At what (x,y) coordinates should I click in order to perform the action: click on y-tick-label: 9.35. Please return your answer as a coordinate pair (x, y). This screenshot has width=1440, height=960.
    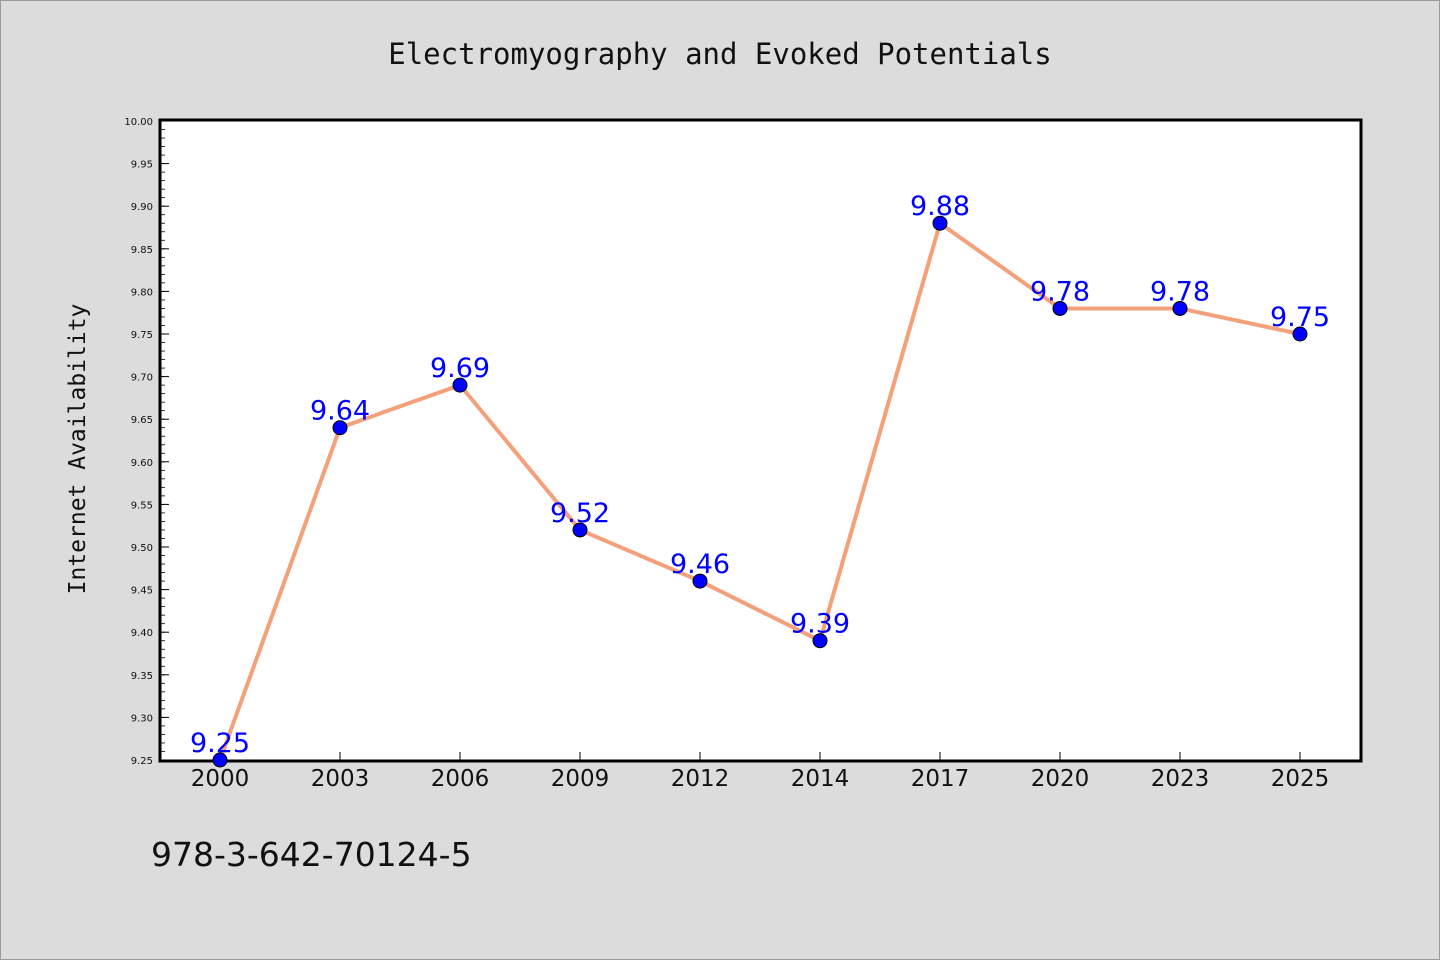
    Looking at the image, I should click on (142, 676).